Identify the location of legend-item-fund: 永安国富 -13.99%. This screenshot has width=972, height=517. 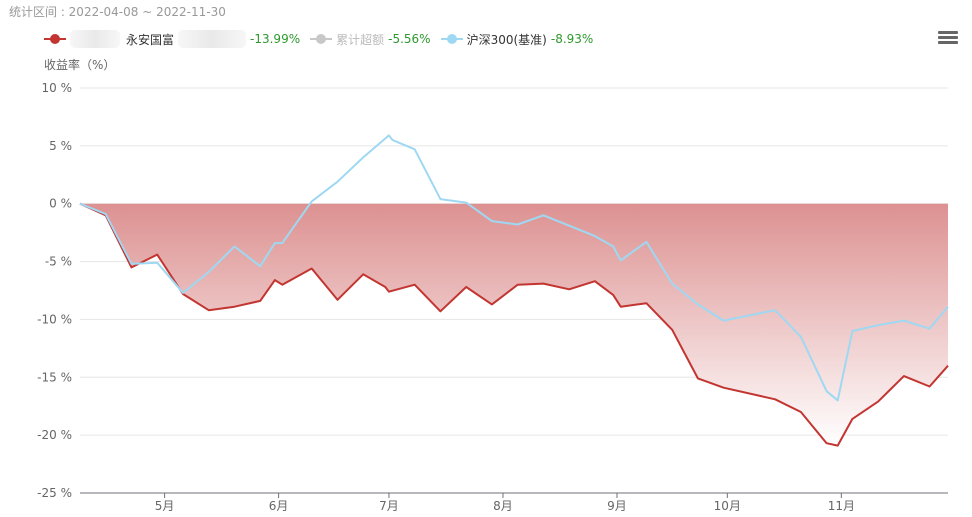
(172, 39).